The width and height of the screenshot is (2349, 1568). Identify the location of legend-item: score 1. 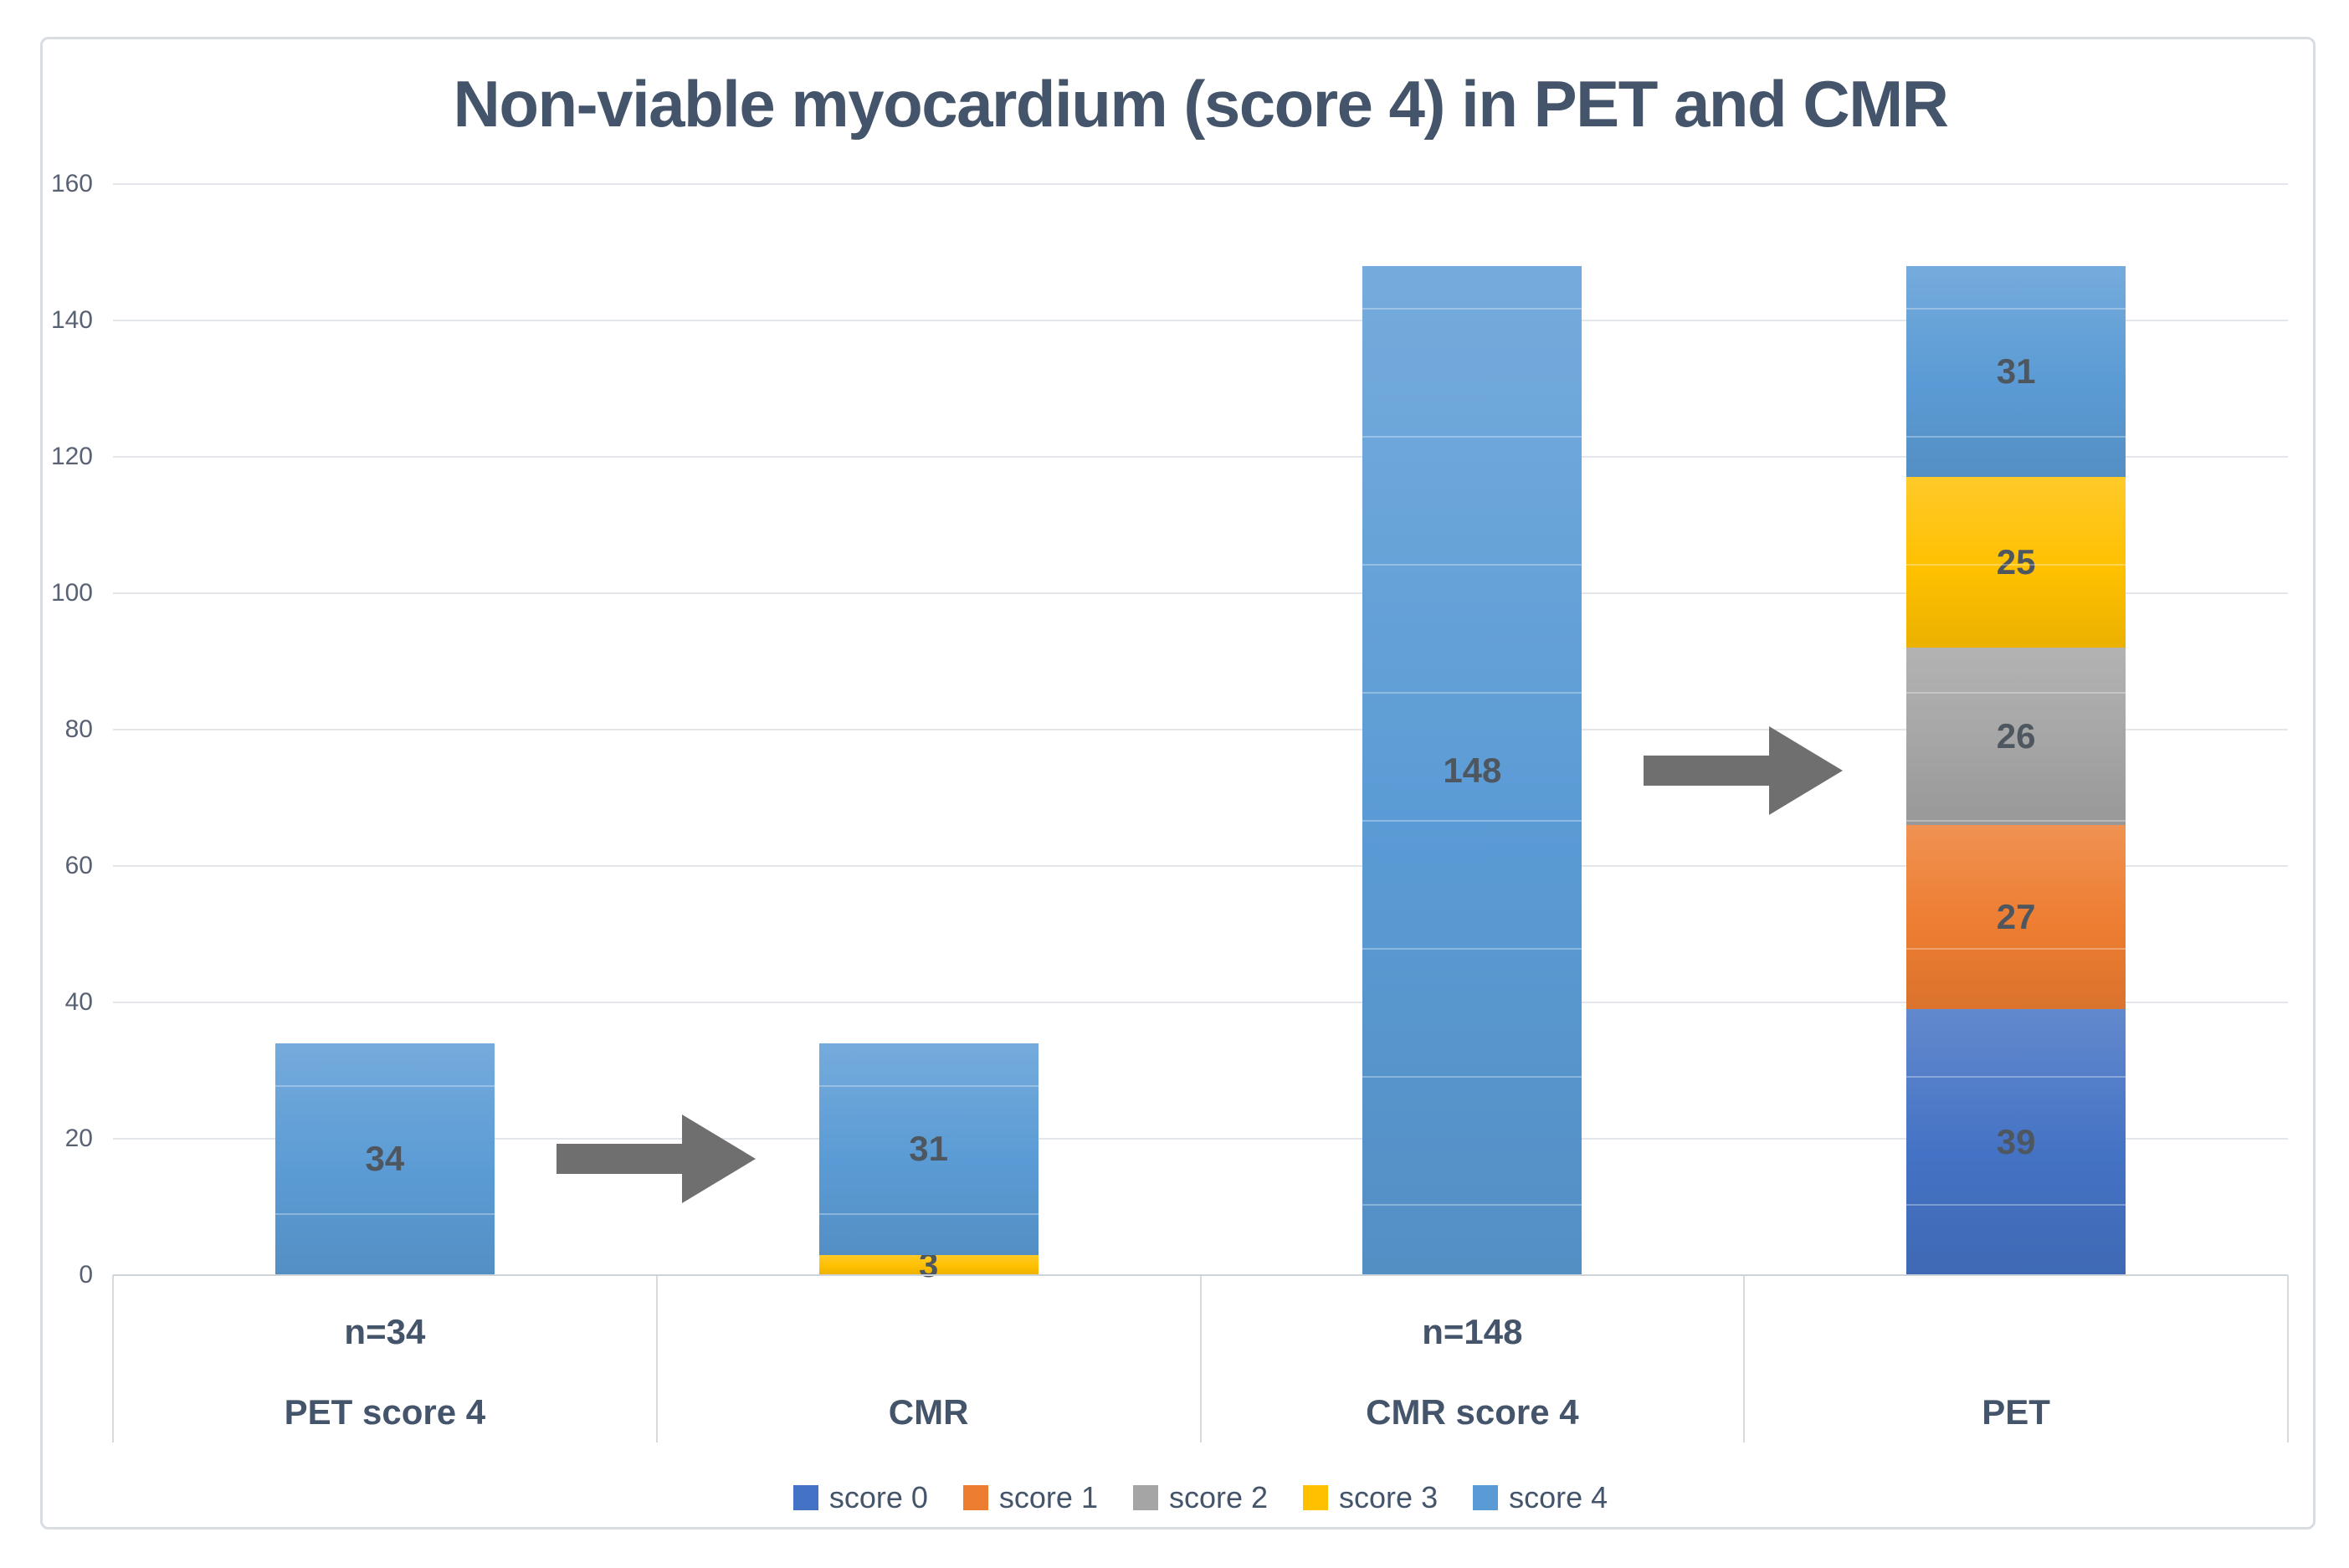
(1030, 1497).